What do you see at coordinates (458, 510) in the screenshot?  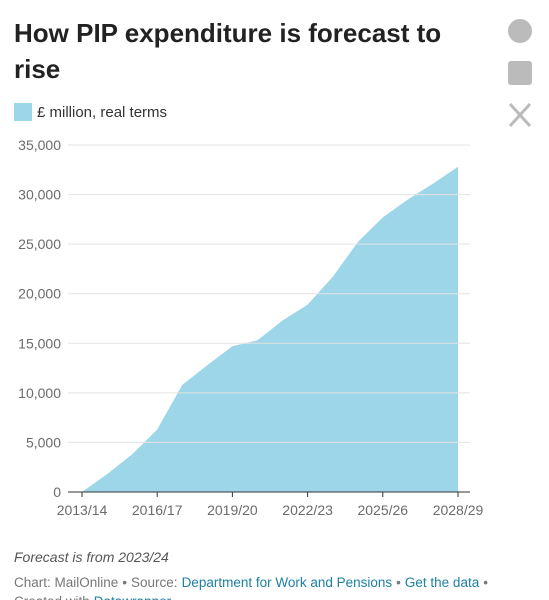 I see `x-tick-label: 2028/29` at bounding box center [458, 510].